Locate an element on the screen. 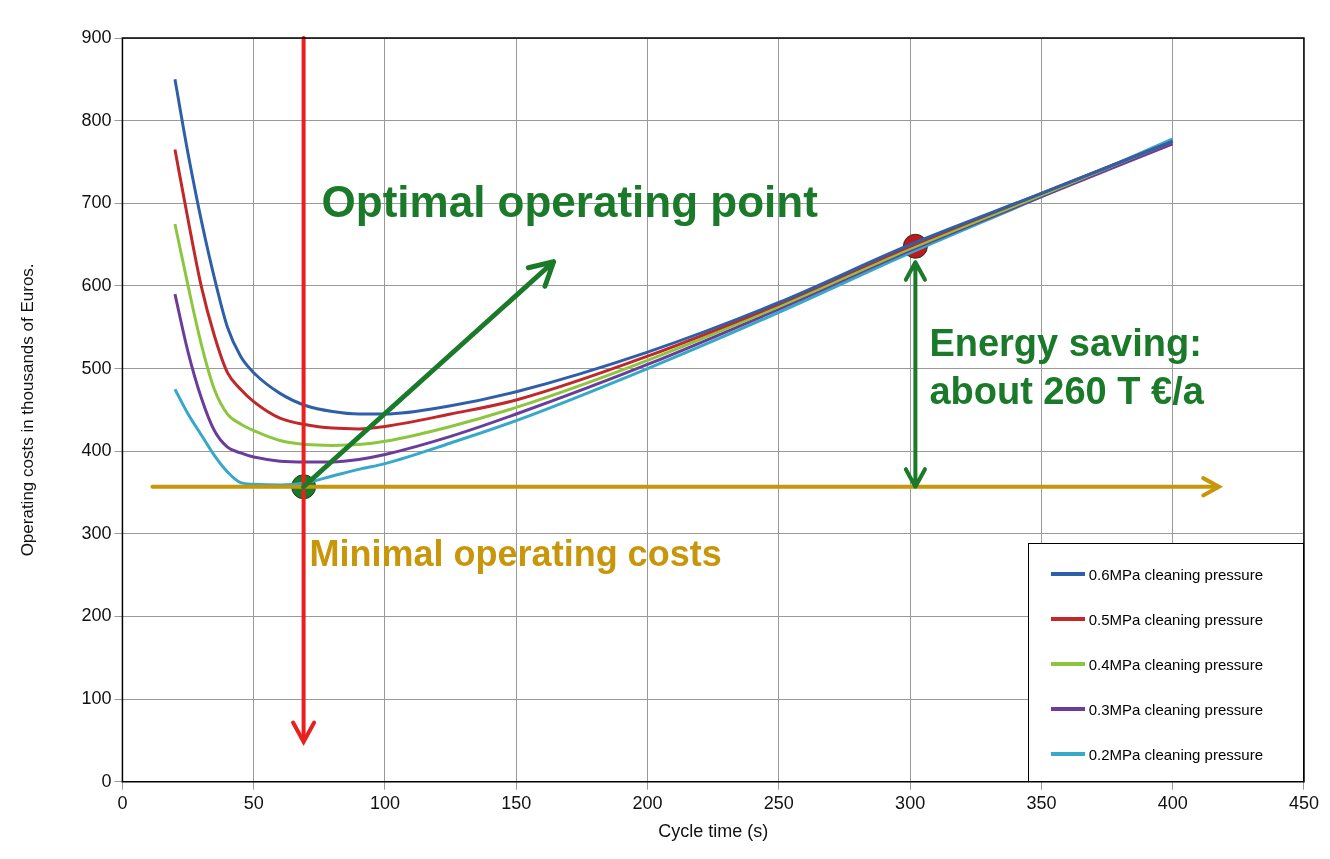 The height and width of the screenshot is (859, 1330). x-tick-label: 50 is located at coordinates (253, 802).